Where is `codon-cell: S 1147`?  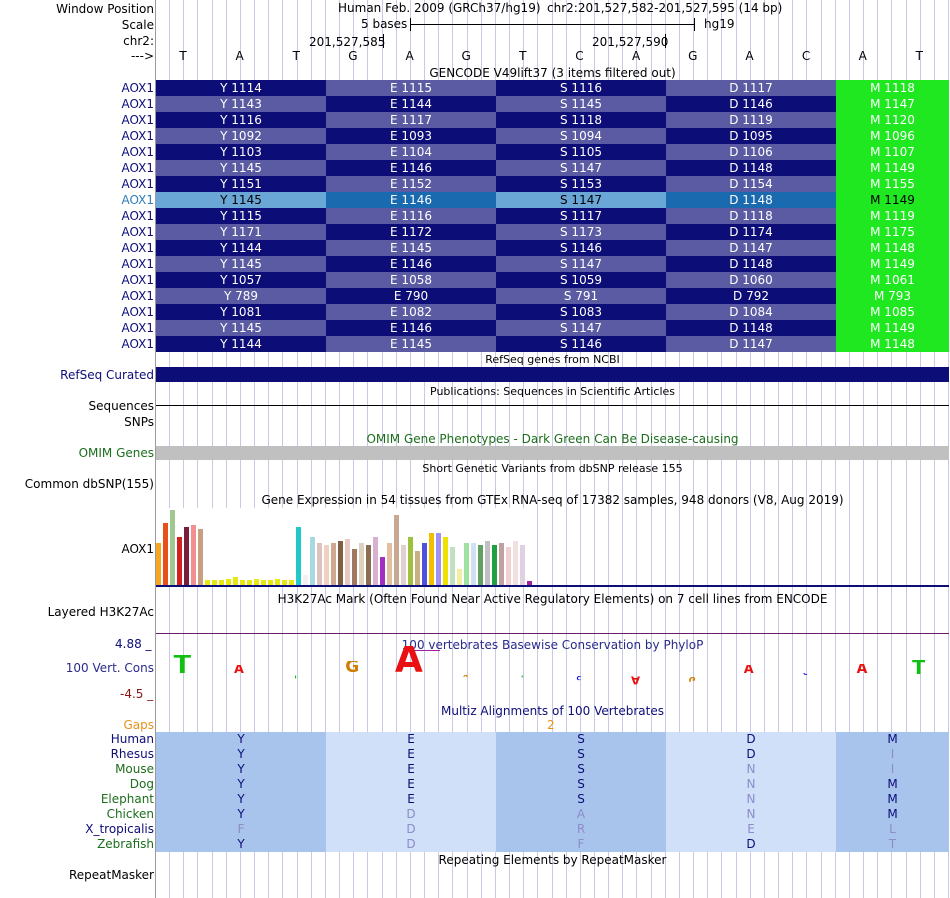
codon-cell: S 1147 is located at coordinates (581, 264).